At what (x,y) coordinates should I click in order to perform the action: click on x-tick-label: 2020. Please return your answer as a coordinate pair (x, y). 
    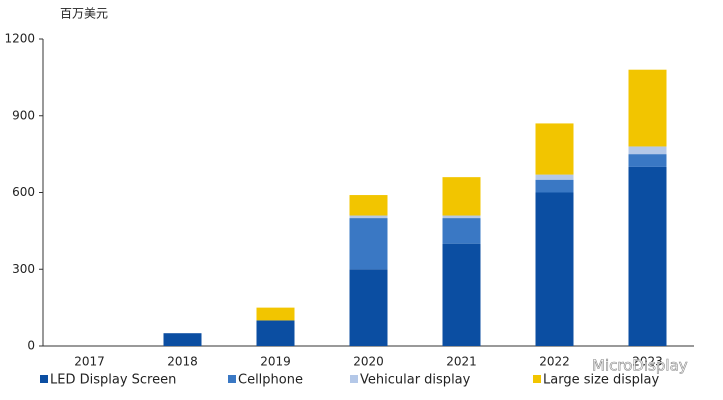
    Looking at the image, I should click on (368, 362).